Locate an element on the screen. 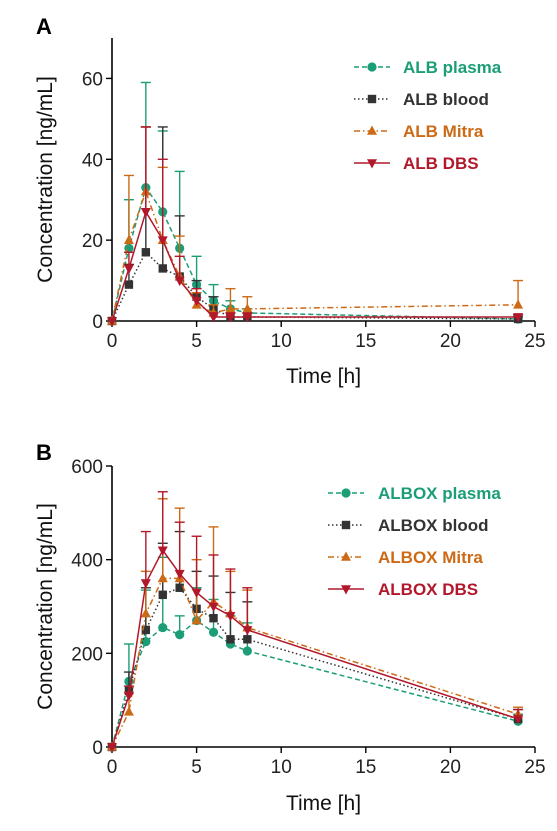 This screenshot has width=557, height=831. x-tick-label: 15 is located at coordinates (365, 767).